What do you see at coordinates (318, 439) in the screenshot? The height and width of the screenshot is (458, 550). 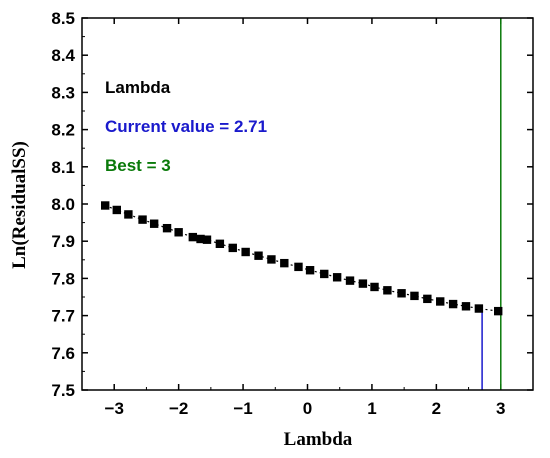 I see `x-axis-title: Lambda` at bounding box center [318, 439].